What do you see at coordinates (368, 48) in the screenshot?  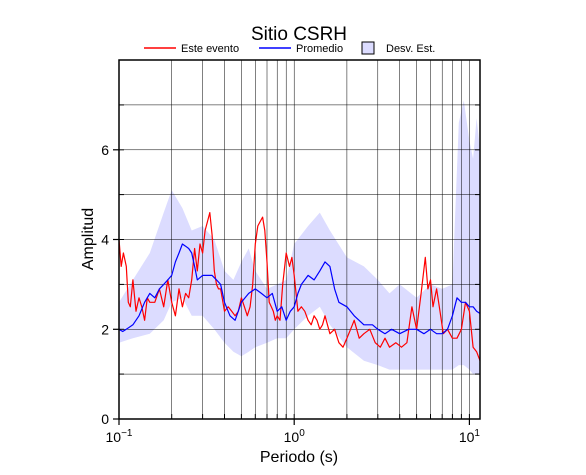 I see `legend-swatch-desv-est` at bounding box center [368, 48].